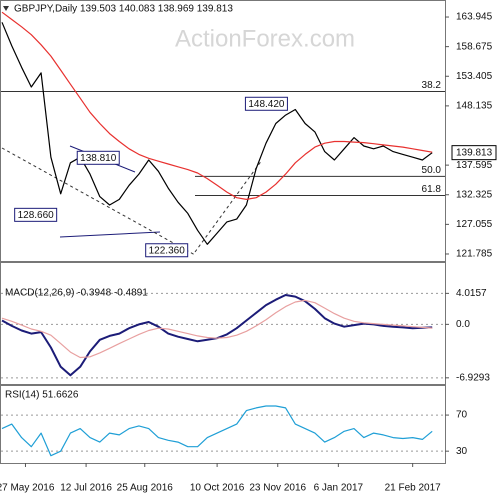 This screenshot has width=500, height=500. What do you see at coordinates (27, 488) in the screenshot?
I see `x-tick-label: 27 May 2016` at bounding box center [27, 488].